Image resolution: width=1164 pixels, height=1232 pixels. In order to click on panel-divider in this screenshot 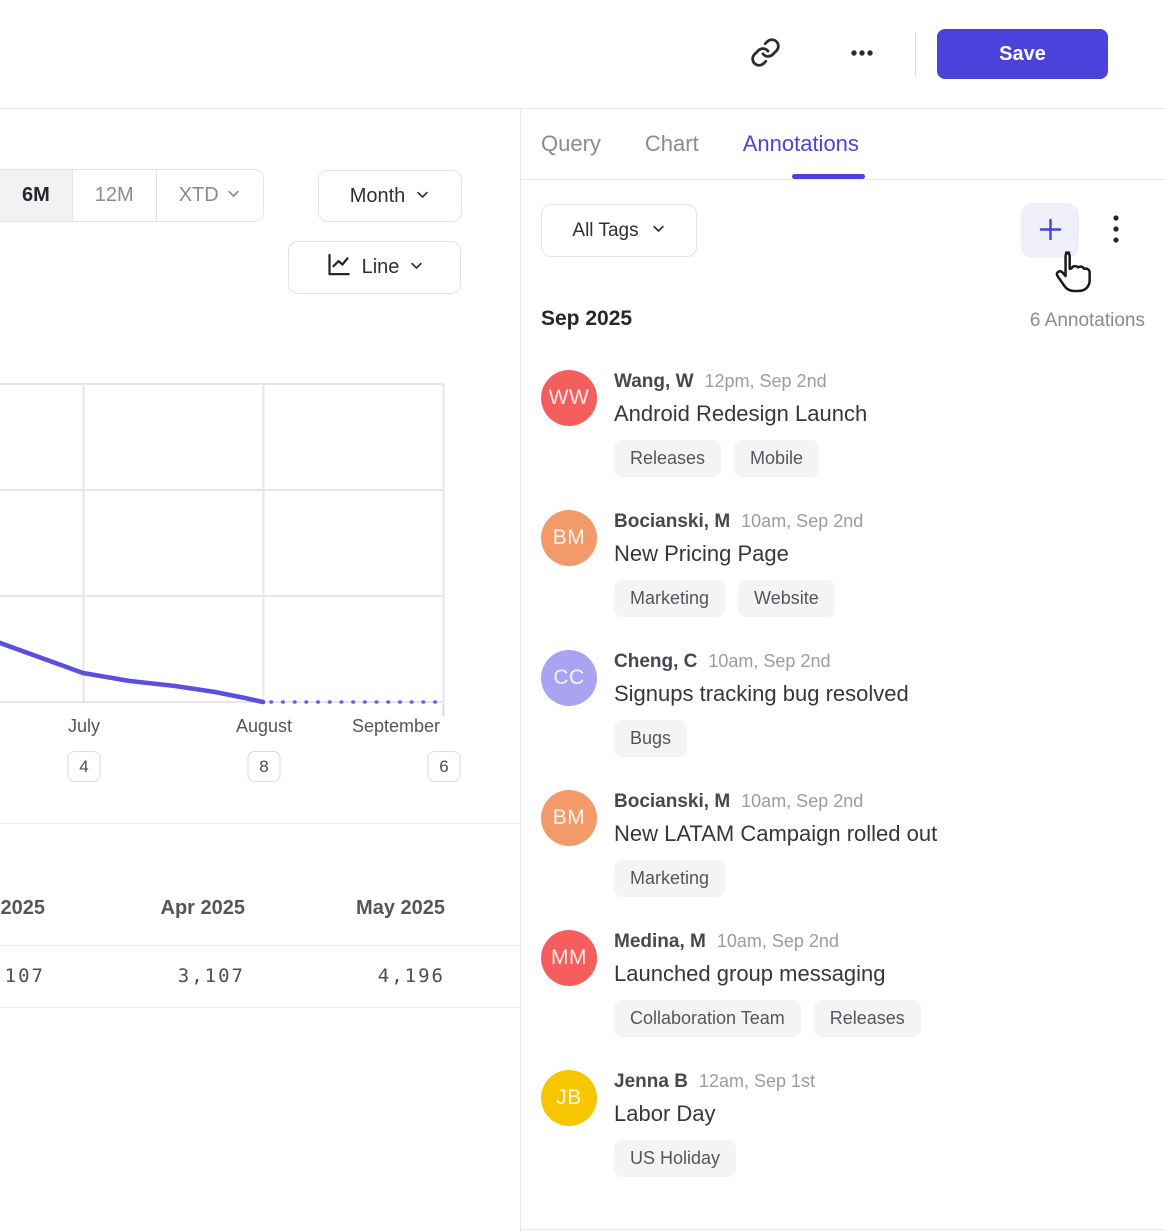, I will do `click(520, 670)`.